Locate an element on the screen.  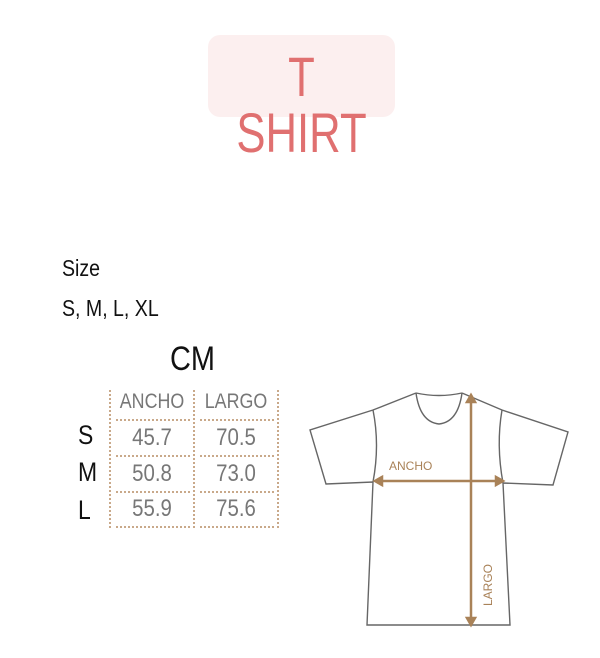
row-size-s: S is located at coordinates (86, 435).